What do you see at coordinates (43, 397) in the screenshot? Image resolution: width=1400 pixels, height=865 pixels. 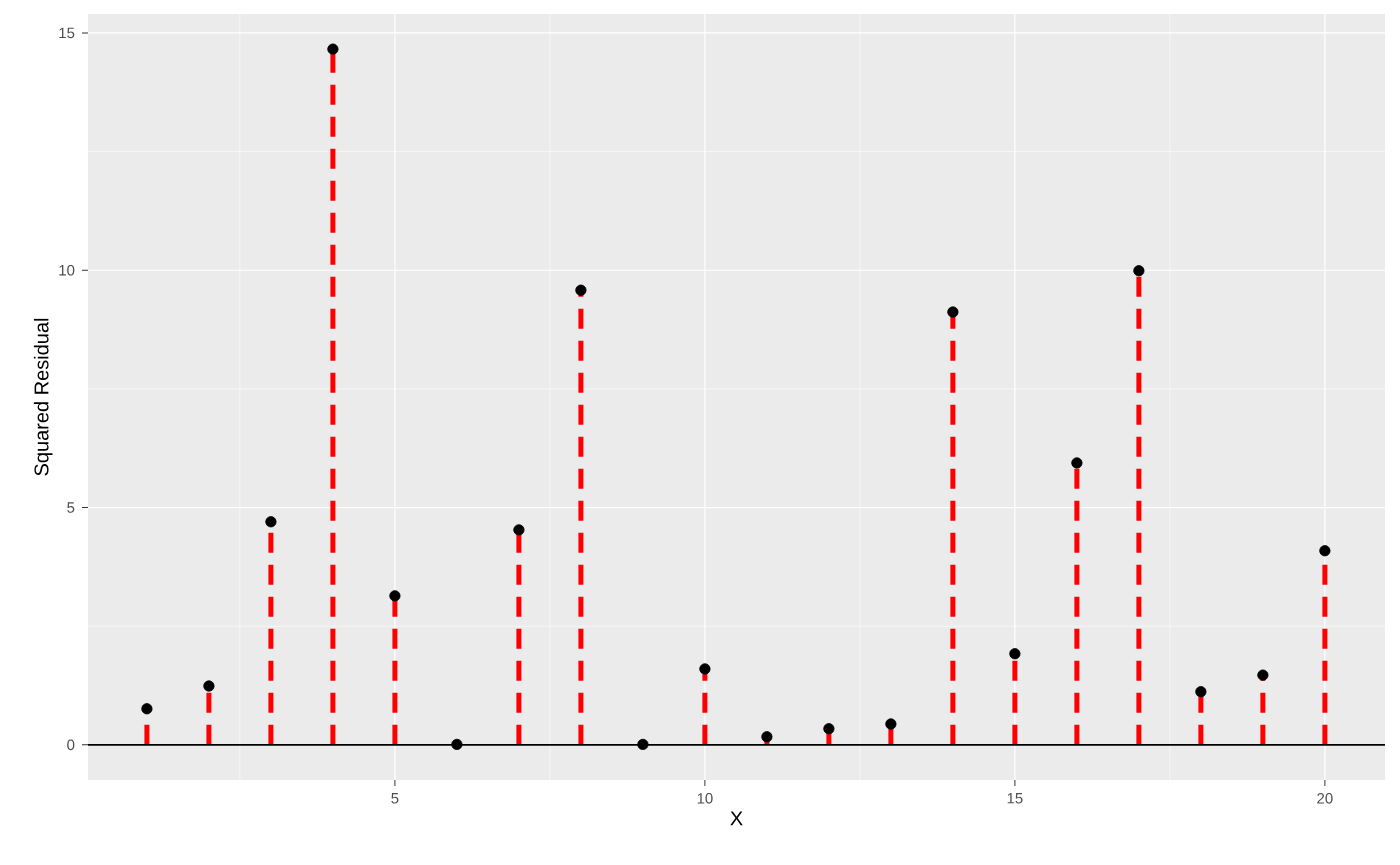 I see `y-axis-title: Squared Residual` at bounding box center [43, 397].